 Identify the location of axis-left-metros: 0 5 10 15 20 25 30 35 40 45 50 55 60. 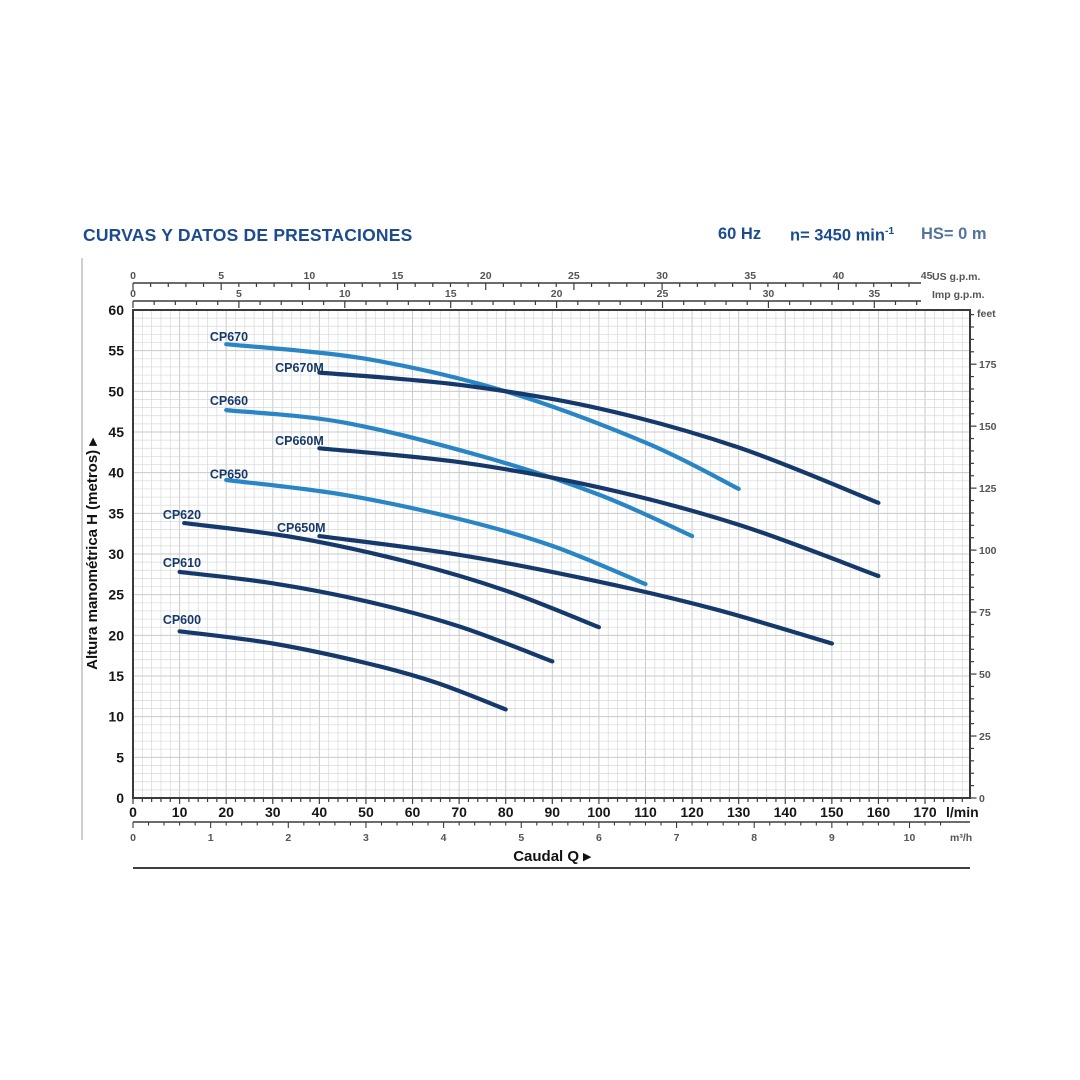
(116, 554).